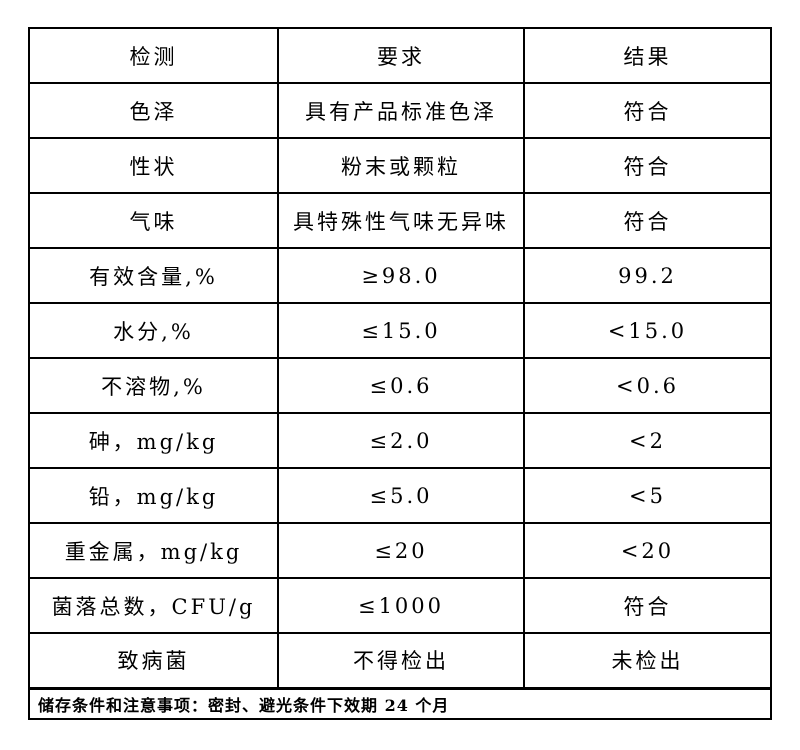  I want to click on requirement-cell: ≤2.0, so click(401, 440).